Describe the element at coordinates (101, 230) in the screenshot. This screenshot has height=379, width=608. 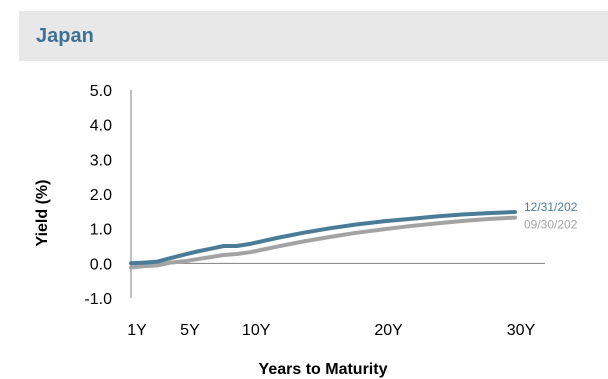
I see `y-tick-label: 1.0` at that location.